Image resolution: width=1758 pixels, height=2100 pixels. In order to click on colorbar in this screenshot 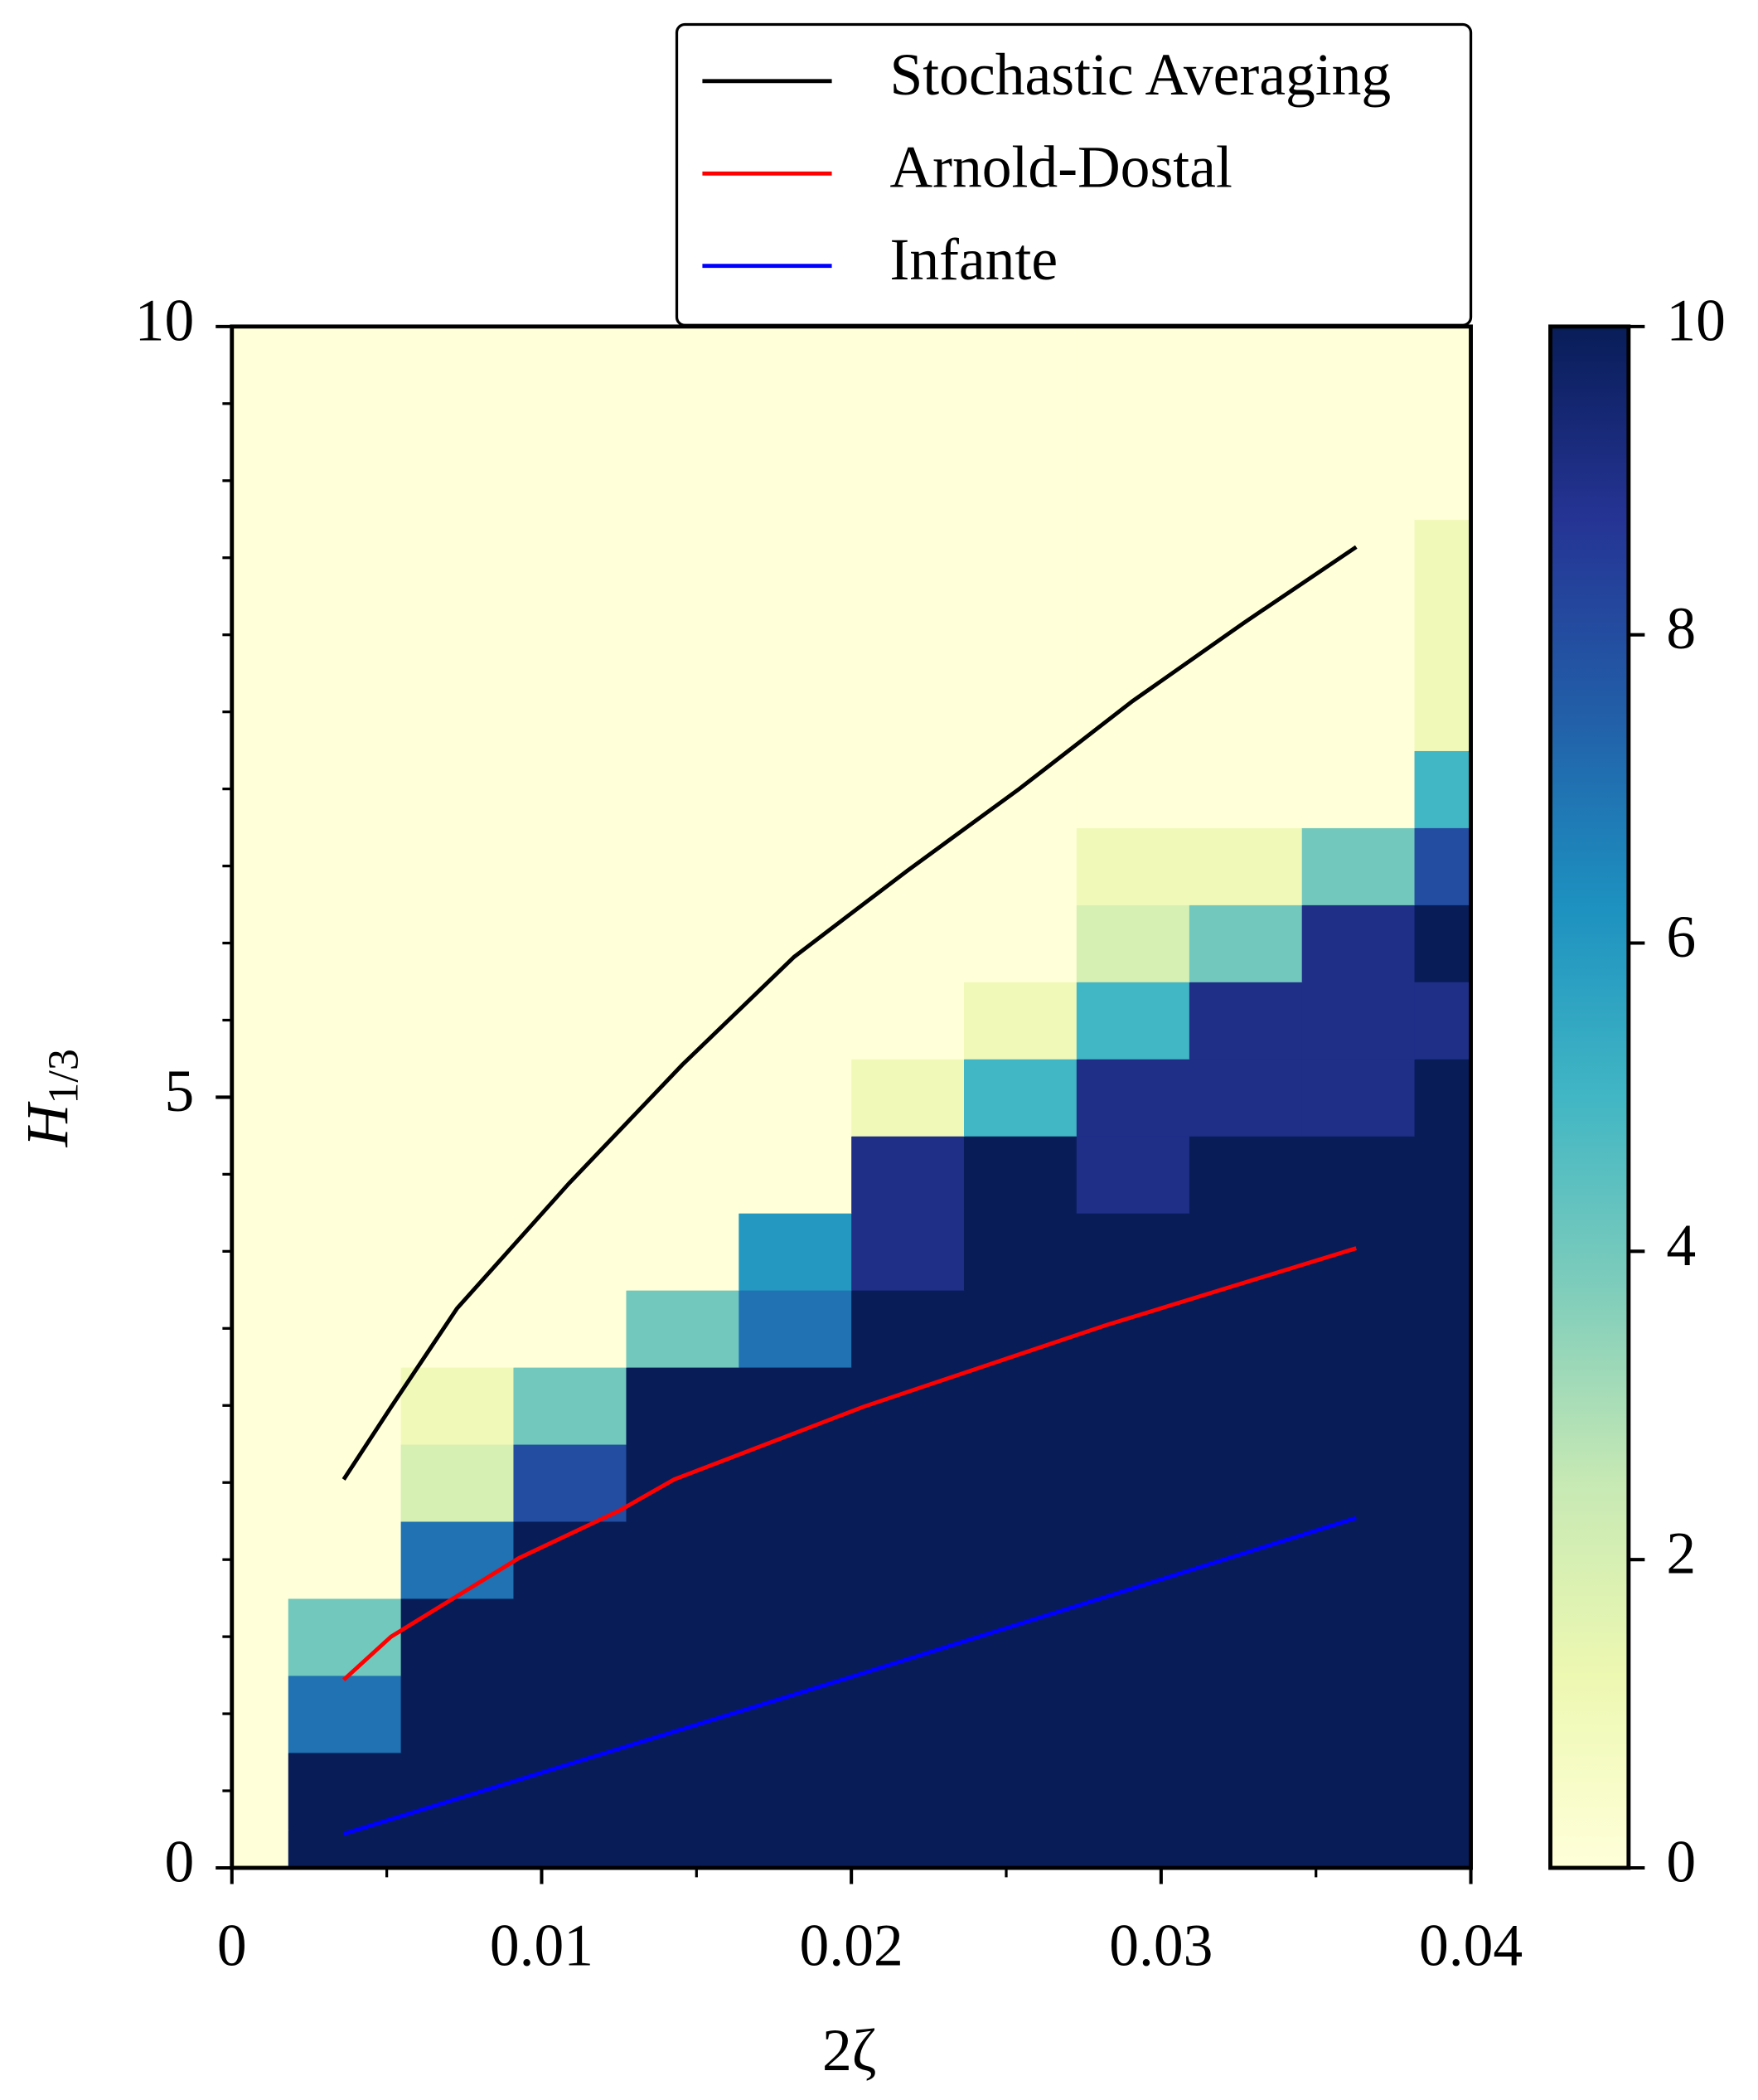, I will do `click(1589, 1097)`.